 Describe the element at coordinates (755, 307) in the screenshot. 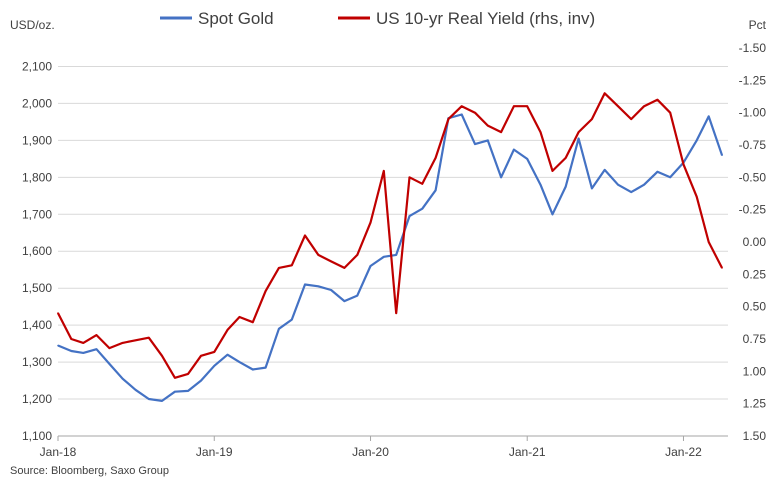

I see `right-tick-label: 0.50` at that location.